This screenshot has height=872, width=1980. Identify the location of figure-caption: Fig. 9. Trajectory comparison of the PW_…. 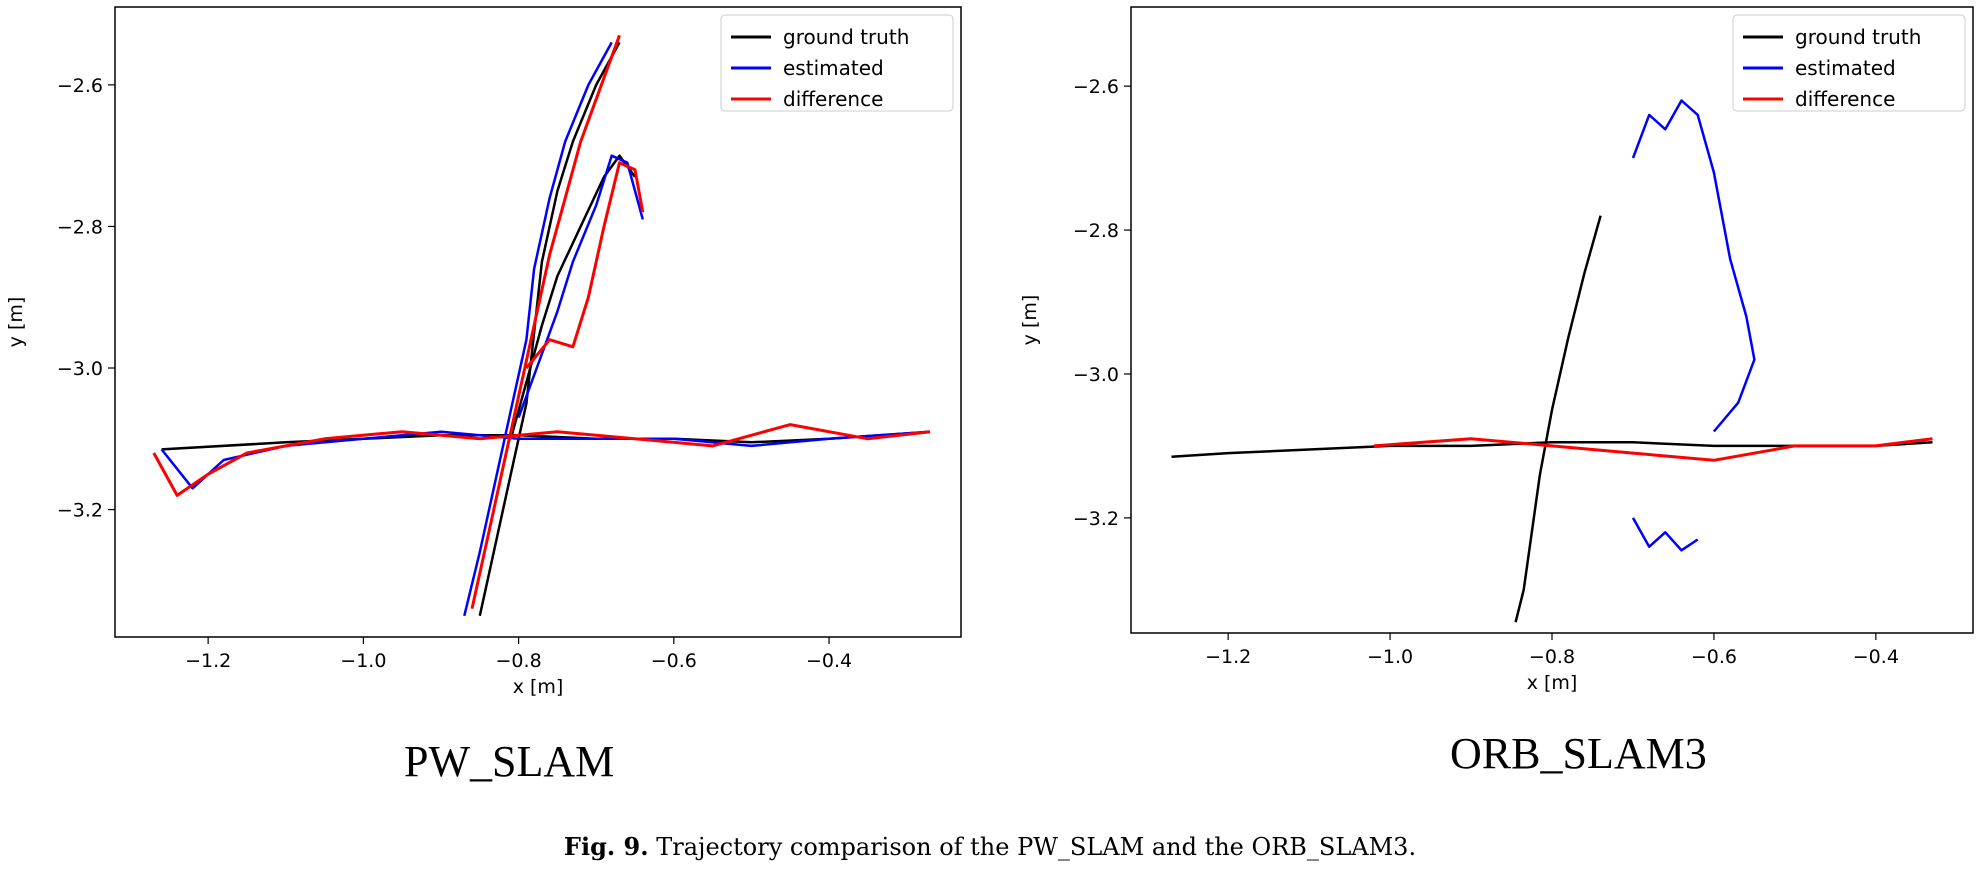
(990, 846).